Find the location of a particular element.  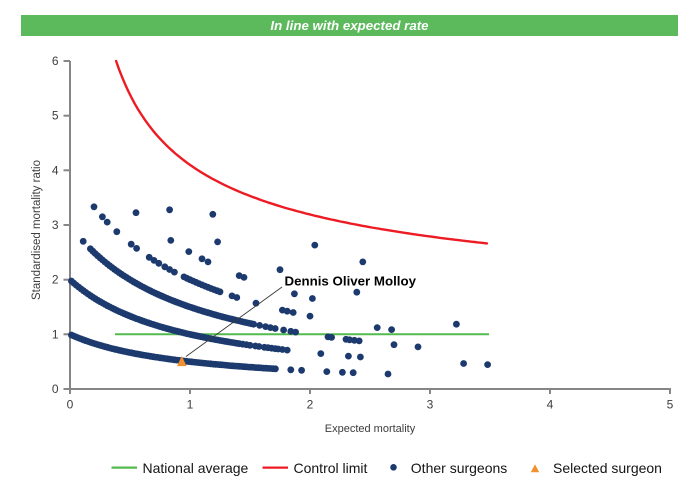

svg-text: Selected surgeon is located at coordinates (607, 468).